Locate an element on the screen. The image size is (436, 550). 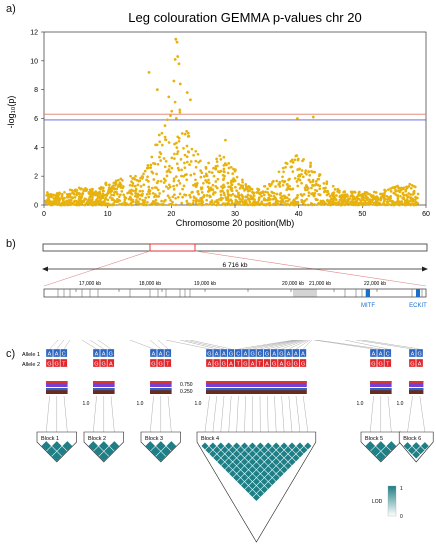
allele-2-base: A is located at coordinates (282, 365).